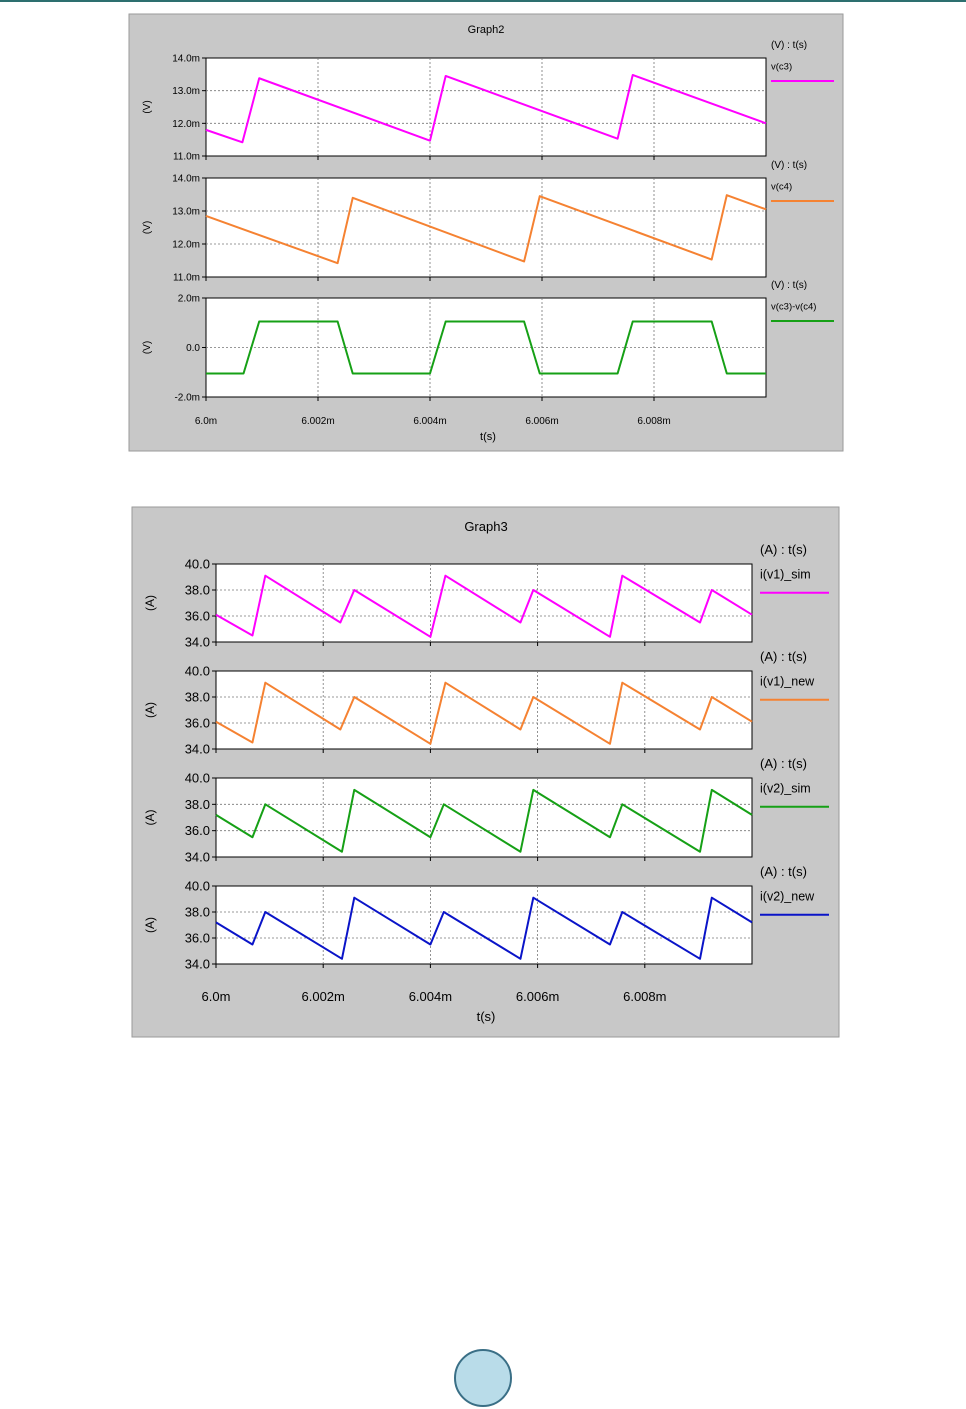 The width and height of the screenshot is (966, 1409). What do you see at coordinates (150, 603) in the screenshot?
I see `graph3-subplot-1-ylabel: (A)` at bounding box center [150, 603].